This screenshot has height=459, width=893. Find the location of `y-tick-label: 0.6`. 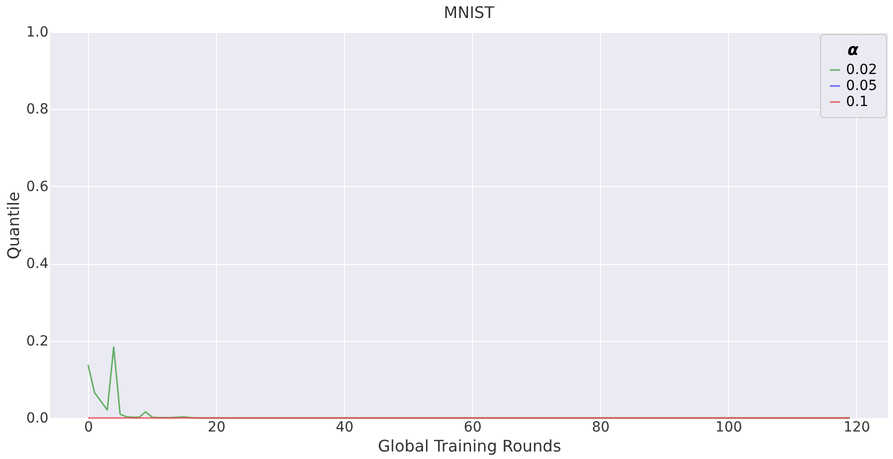

y-tick-label: 0.6 is located at coordinates (37, 186).